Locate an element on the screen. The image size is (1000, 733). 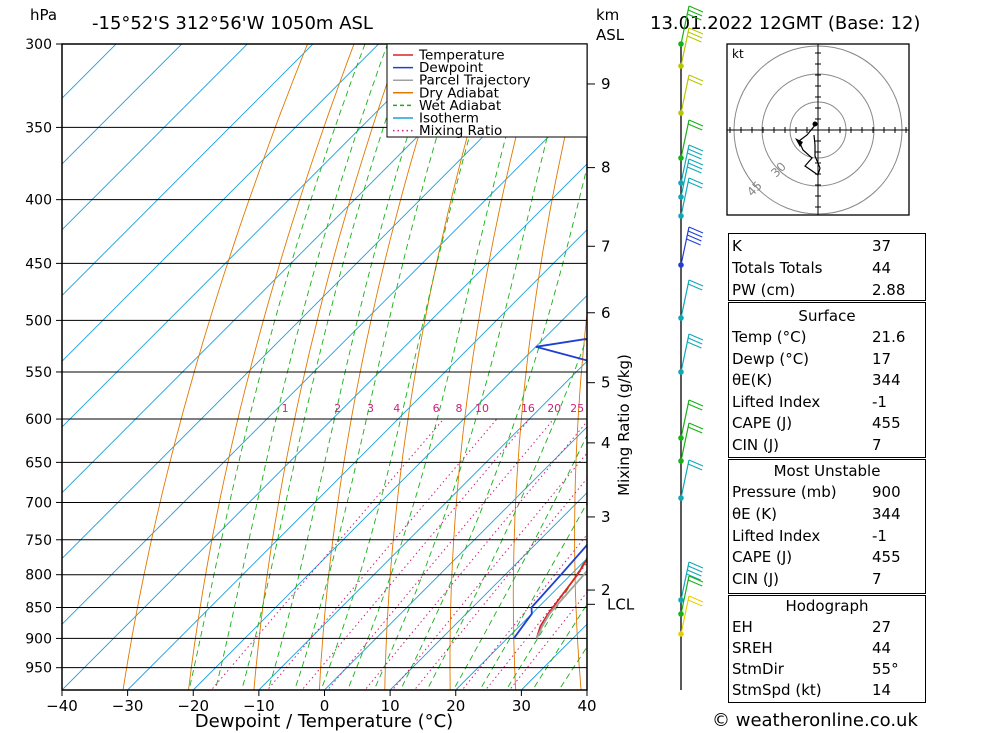
temperature-tick-label: 20 is located at coordinates (455, 706).